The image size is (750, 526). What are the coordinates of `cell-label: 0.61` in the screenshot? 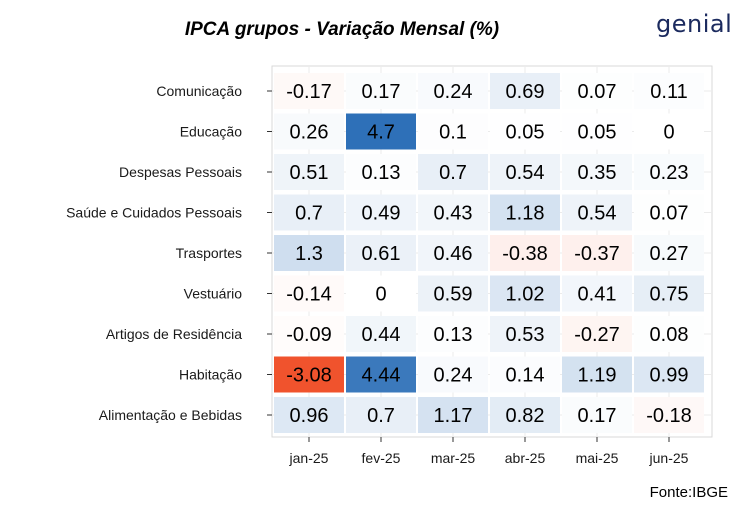 It's located at (381, 254).